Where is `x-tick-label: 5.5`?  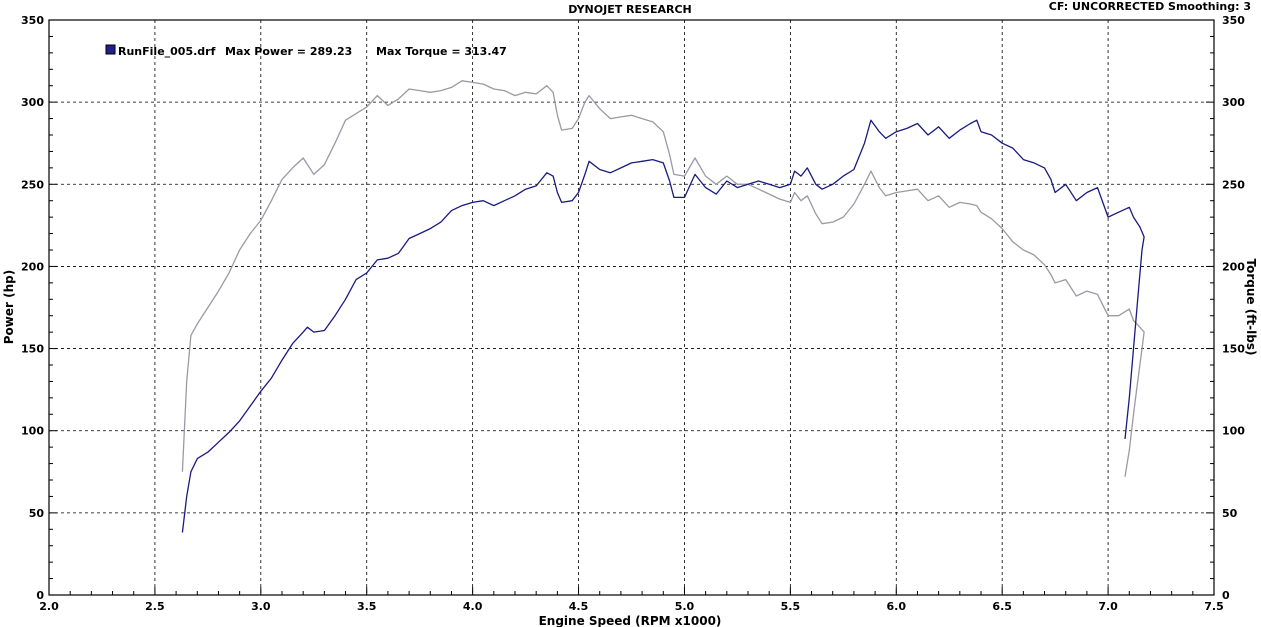 x-tick-label: 5.5 is located at coordinates (791, 606).